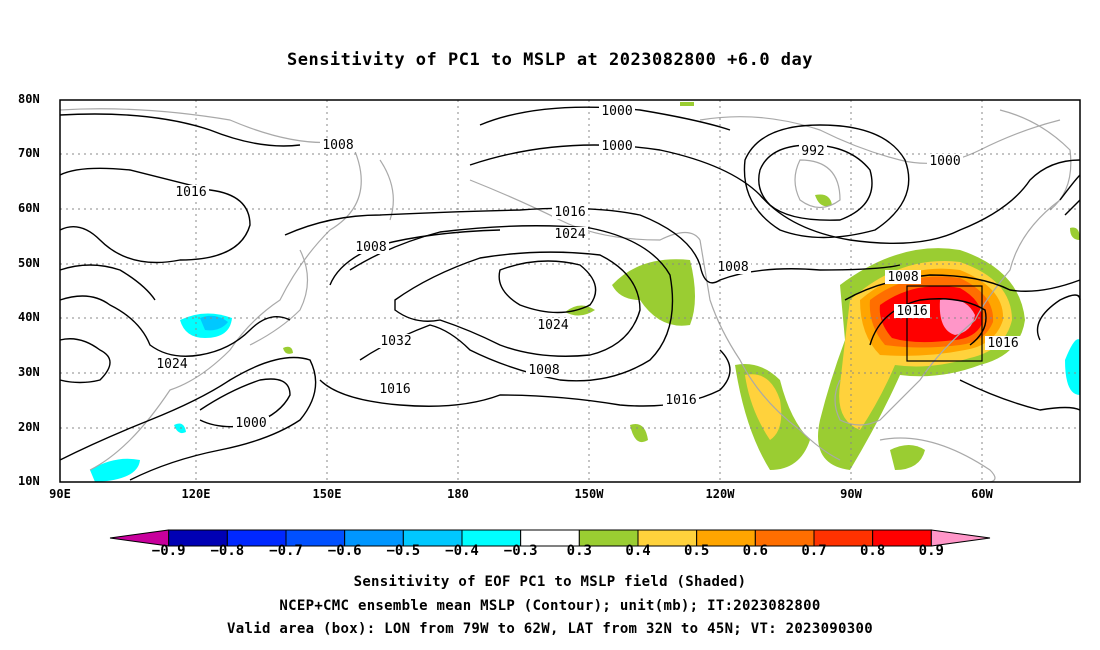  I want to click on colorbar-tick-label: 0.3, so click(579, 551).